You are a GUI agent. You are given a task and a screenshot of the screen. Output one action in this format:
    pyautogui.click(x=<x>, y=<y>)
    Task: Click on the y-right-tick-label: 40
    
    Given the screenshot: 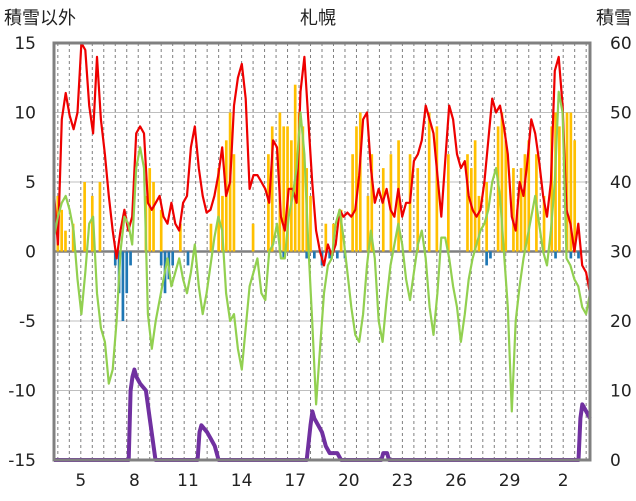 What is the action you would take?
    pyautogui.click(x=621, y=183)
    